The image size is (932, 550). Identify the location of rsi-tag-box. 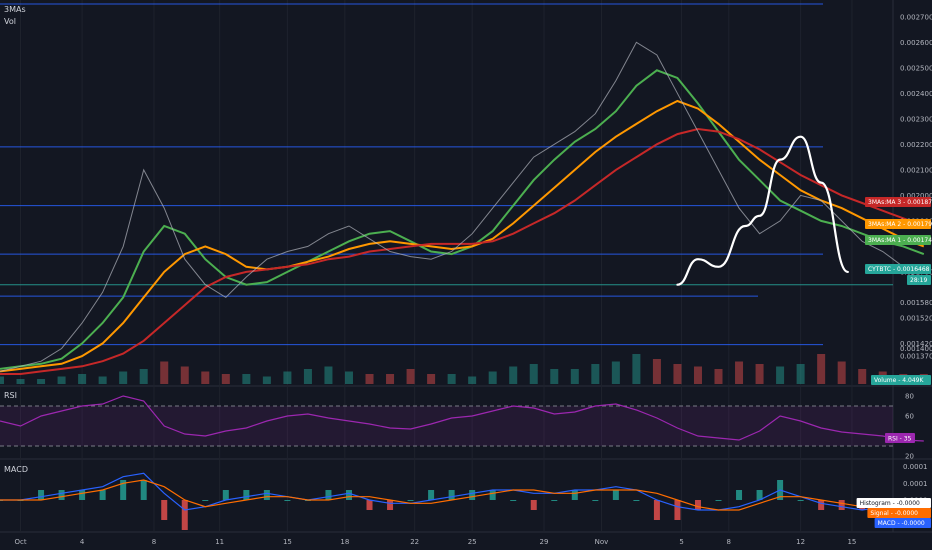
(900, 438).